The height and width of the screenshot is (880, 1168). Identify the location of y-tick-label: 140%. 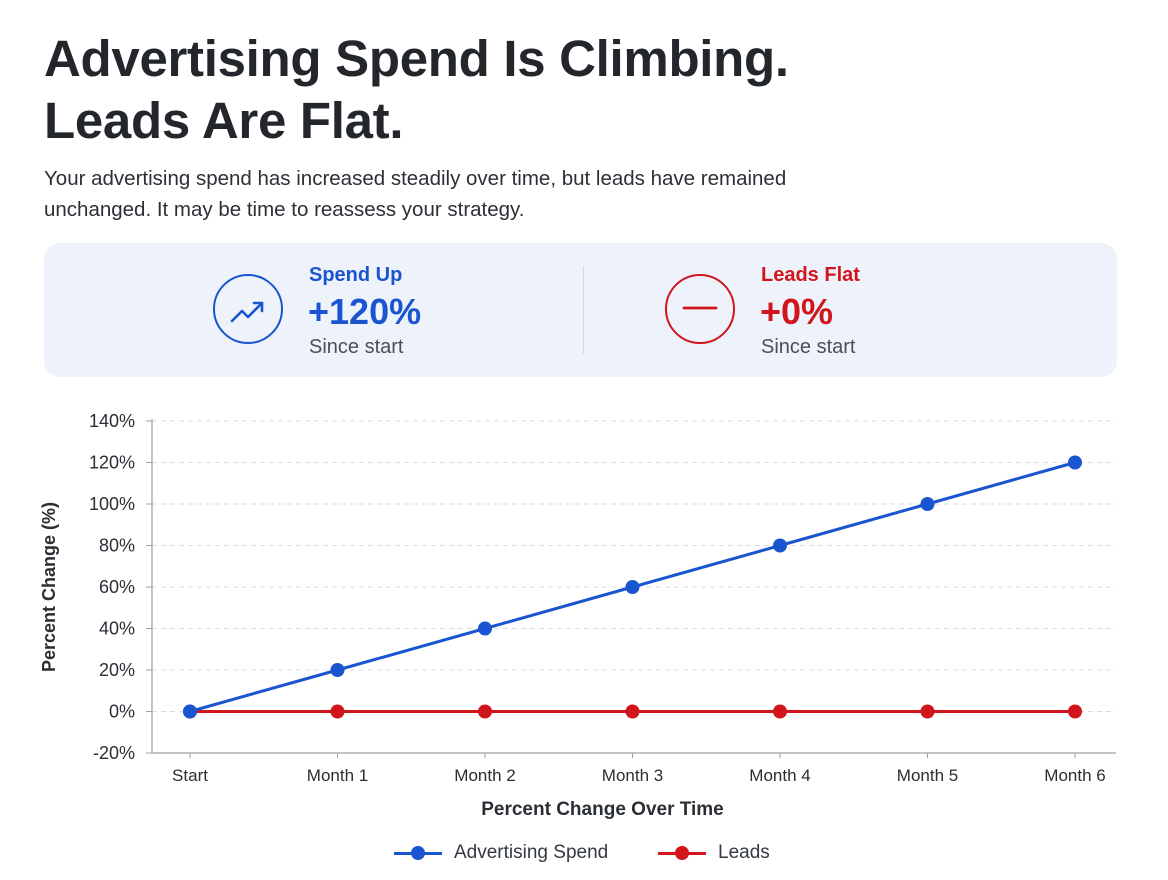
(112, 421).